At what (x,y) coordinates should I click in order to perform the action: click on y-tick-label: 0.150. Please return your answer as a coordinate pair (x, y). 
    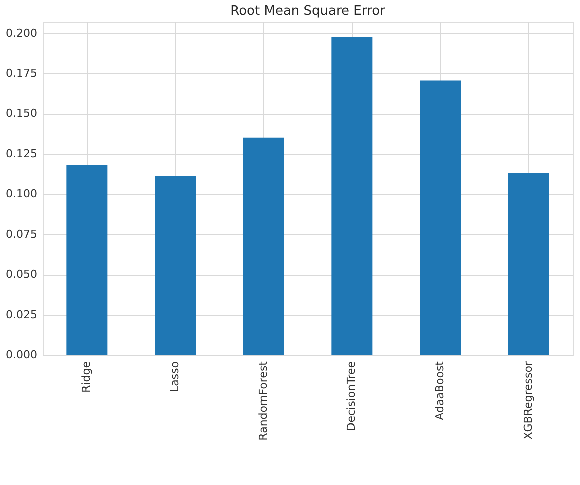
    Looking at the image, I should click on (22, 113).